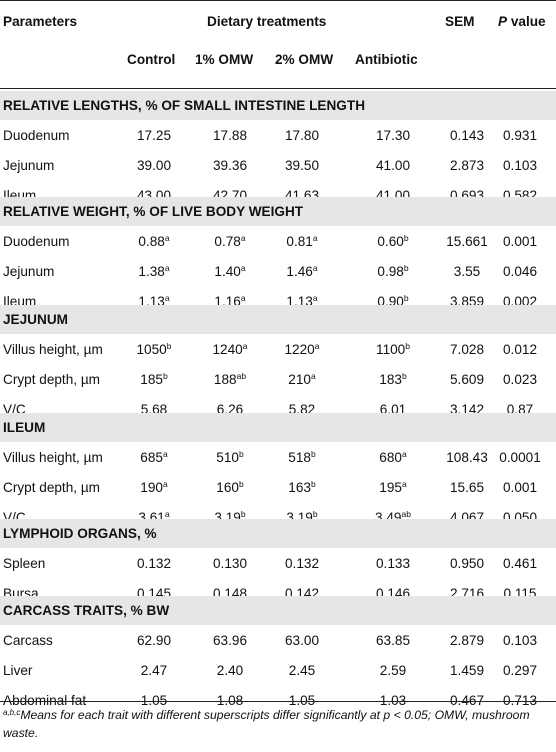  I want to click on value-cell: 0.132, so click(302, 564).